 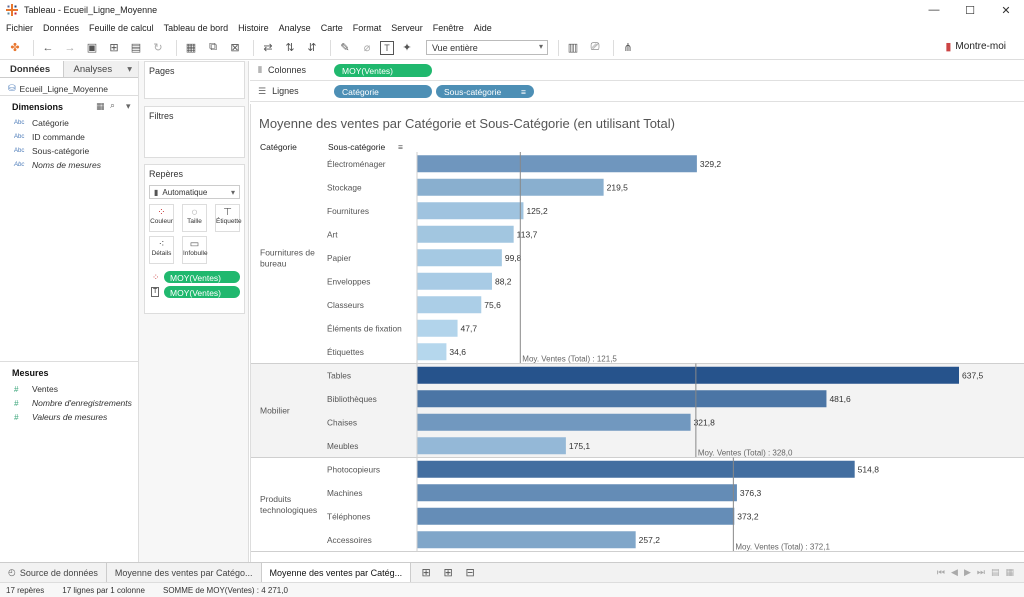 I want to click on menu-feuille: Feuille de calcul, so click(x=121, y=28).